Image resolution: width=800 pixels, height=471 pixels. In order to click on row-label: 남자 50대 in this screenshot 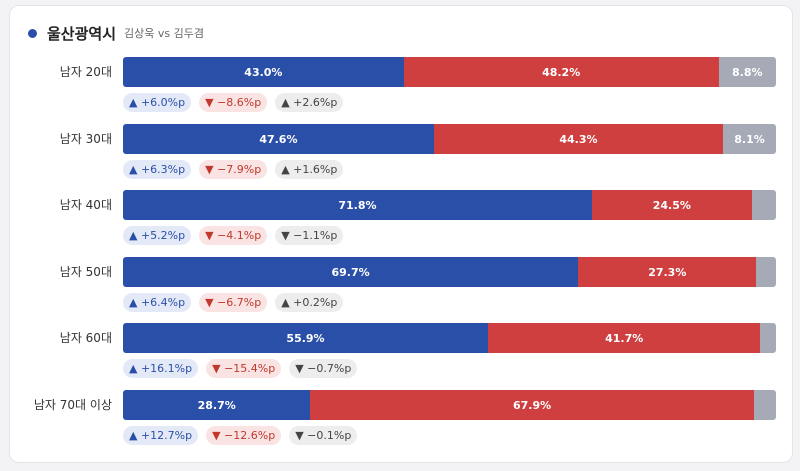, I will do `click(85, 272)`.